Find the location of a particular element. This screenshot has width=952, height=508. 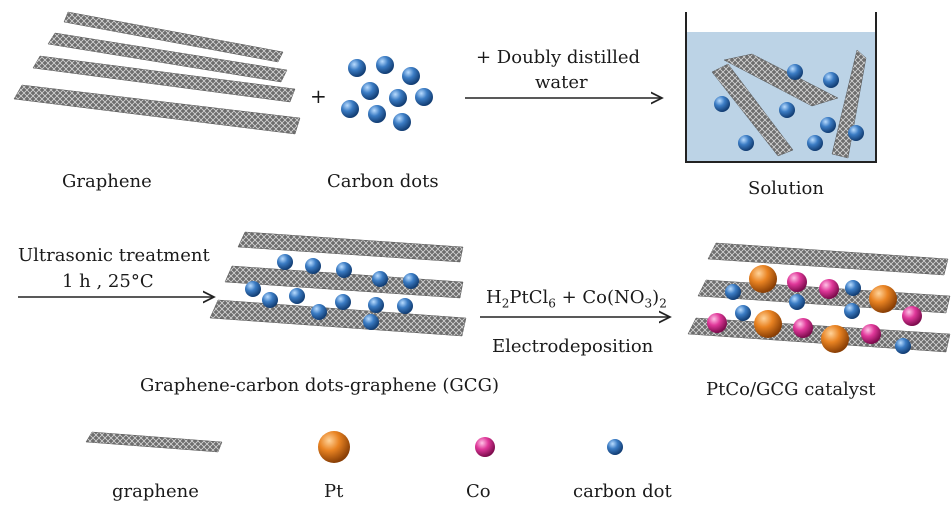

legend-graphene-label: graphene is located at coordinates (155, 491).